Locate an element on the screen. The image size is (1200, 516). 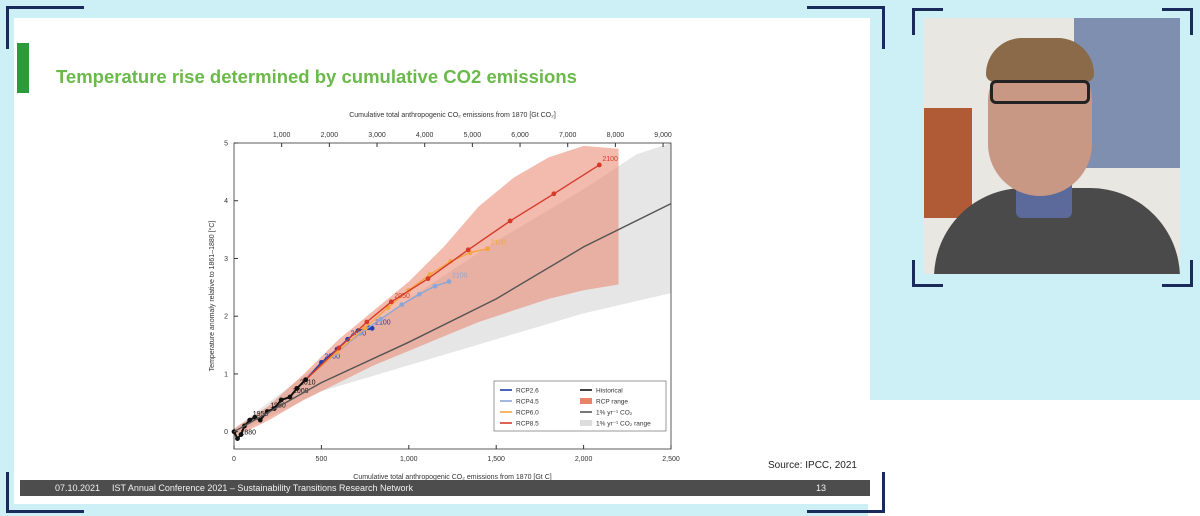
slide-accent-bar is located at coordinates (23, 68).